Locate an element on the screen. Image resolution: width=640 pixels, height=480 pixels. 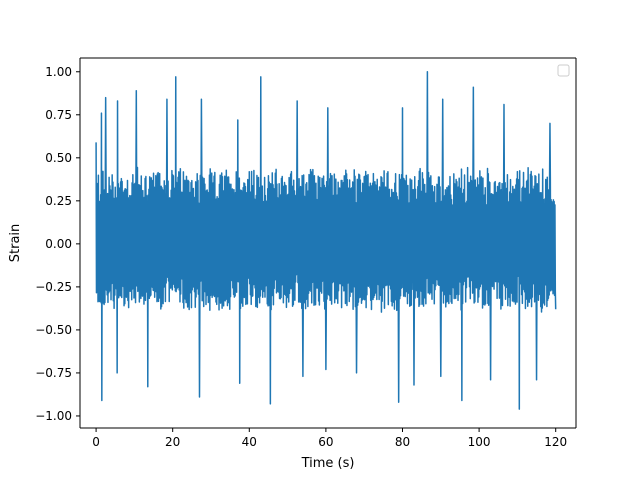
y-axis-ticks: −1.00 −0.75 −0.50 −0.25 0.00 0.25 0.50 0.75 1.00 is located at coordinates (57, 244).